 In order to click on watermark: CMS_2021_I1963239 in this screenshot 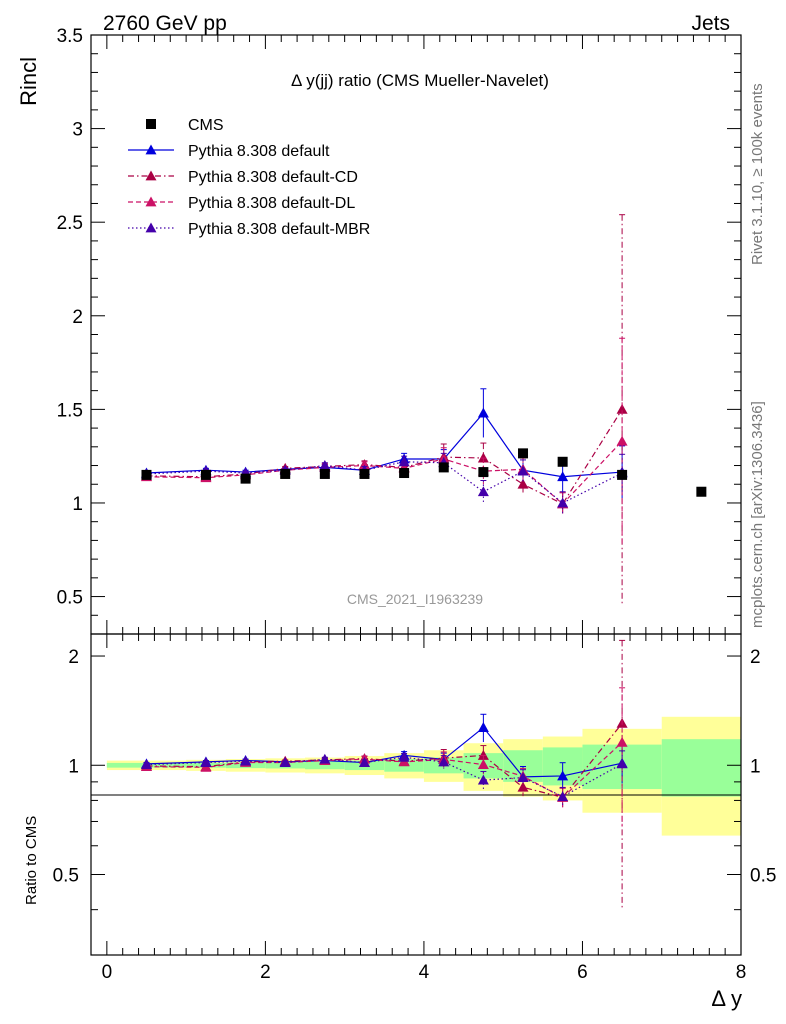, I will do `click(415, 599)`.